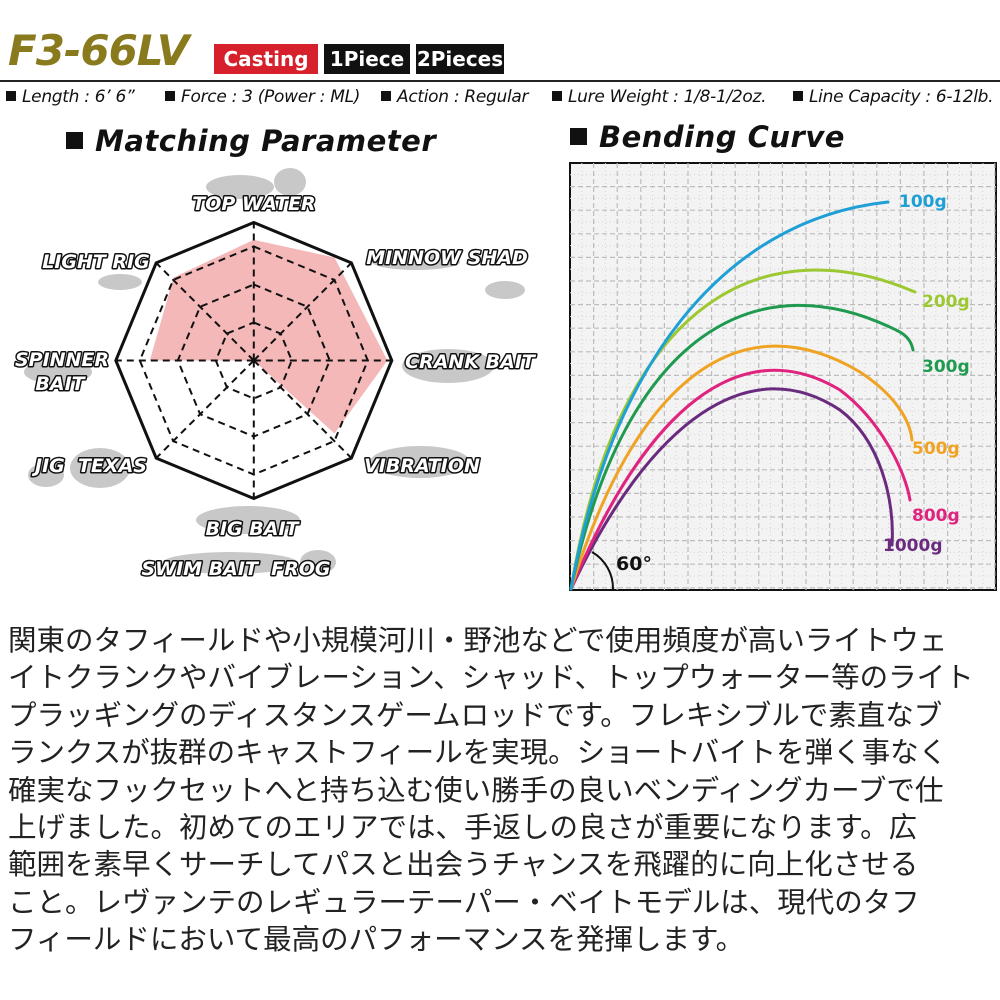 This screenshot has height=1000, width=1000. I want to click on description-line: イトクランクやバイブレーション、シャッド、トップウォーター等のライト, so click(491, 678).